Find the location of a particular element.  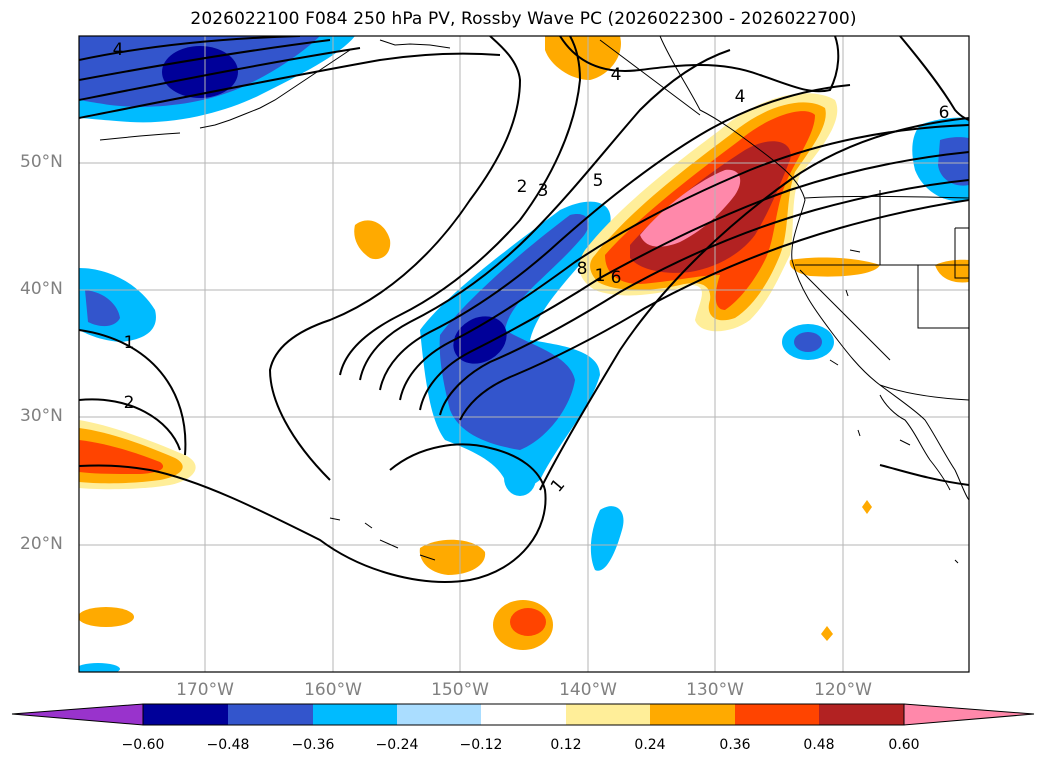

contour-label: 8 is located at coordinates (582, 269).